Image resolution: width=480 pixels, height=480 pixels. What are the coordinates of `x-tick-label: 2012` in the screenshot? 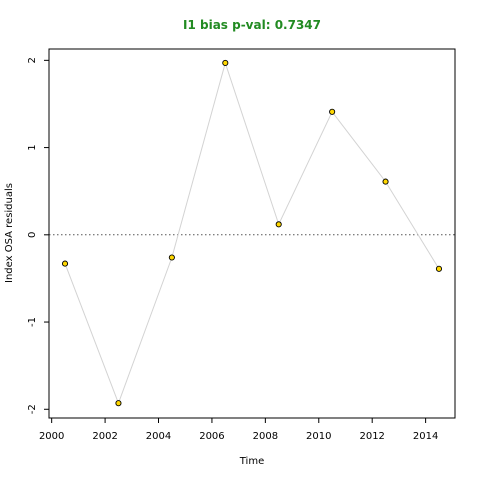 It's located at (371, 436).